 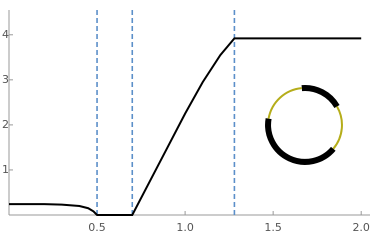 I want to click on x-tick-label: 1.5, so click(x=273, y=227).